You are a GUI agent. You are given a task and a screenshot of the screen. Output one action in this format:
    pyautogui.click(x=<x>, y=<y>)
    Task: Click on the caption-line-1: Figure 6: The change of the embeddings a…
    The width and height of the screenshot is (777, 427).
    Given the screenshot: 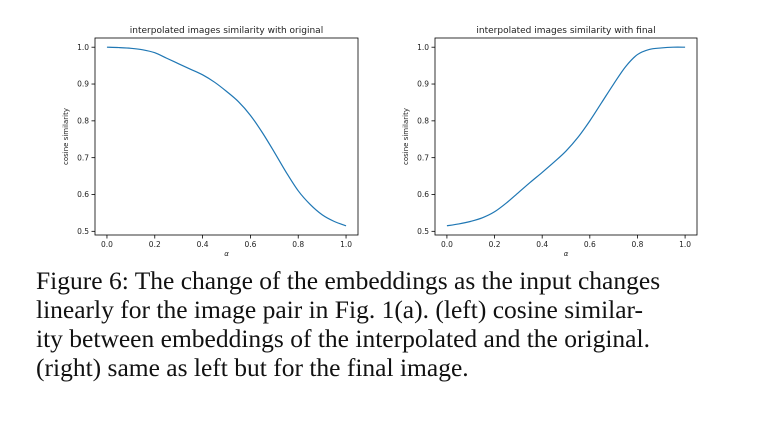 What is the action you would take?
    pyautogui.click(x=348, y=280)
    